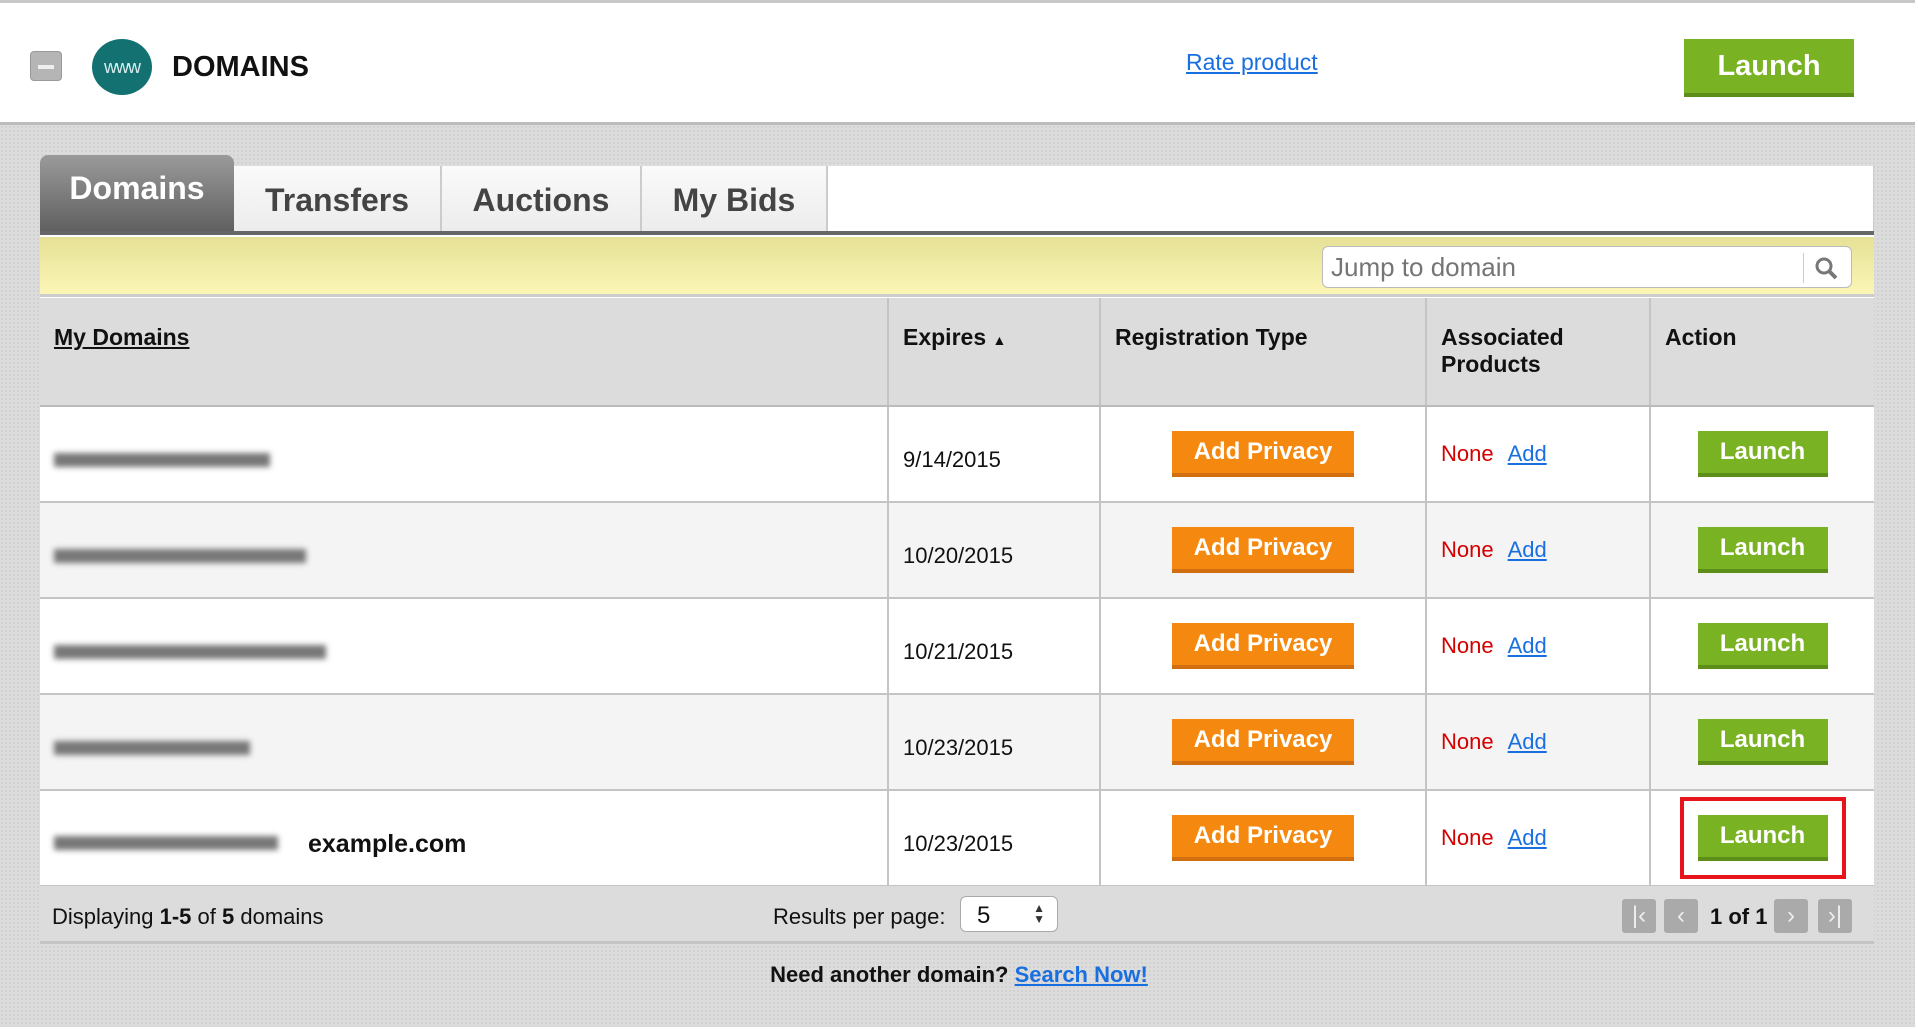 This screenshot has width=1918, height=1030. What do you see at coordinates (1639, 916) in the screenshot?
I see `first-page-icon: |‹` at bounding box center [1639, 916].